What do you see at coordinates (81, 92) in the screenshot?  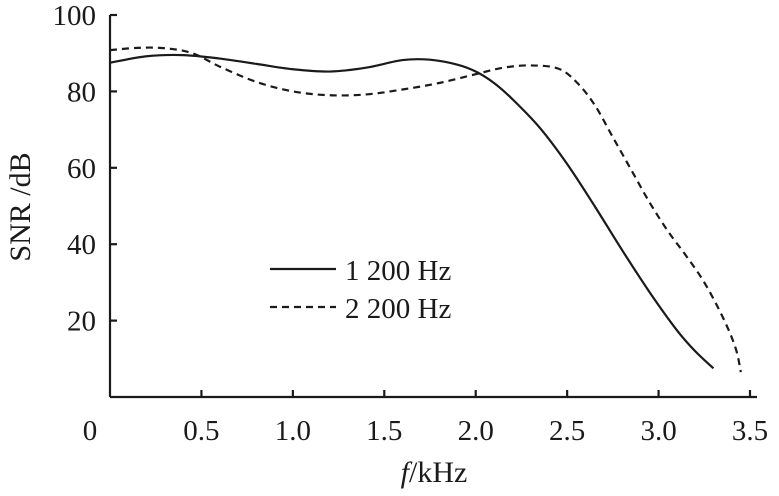 I see `y-tick-label: 80` at bounding box center [81, 92].